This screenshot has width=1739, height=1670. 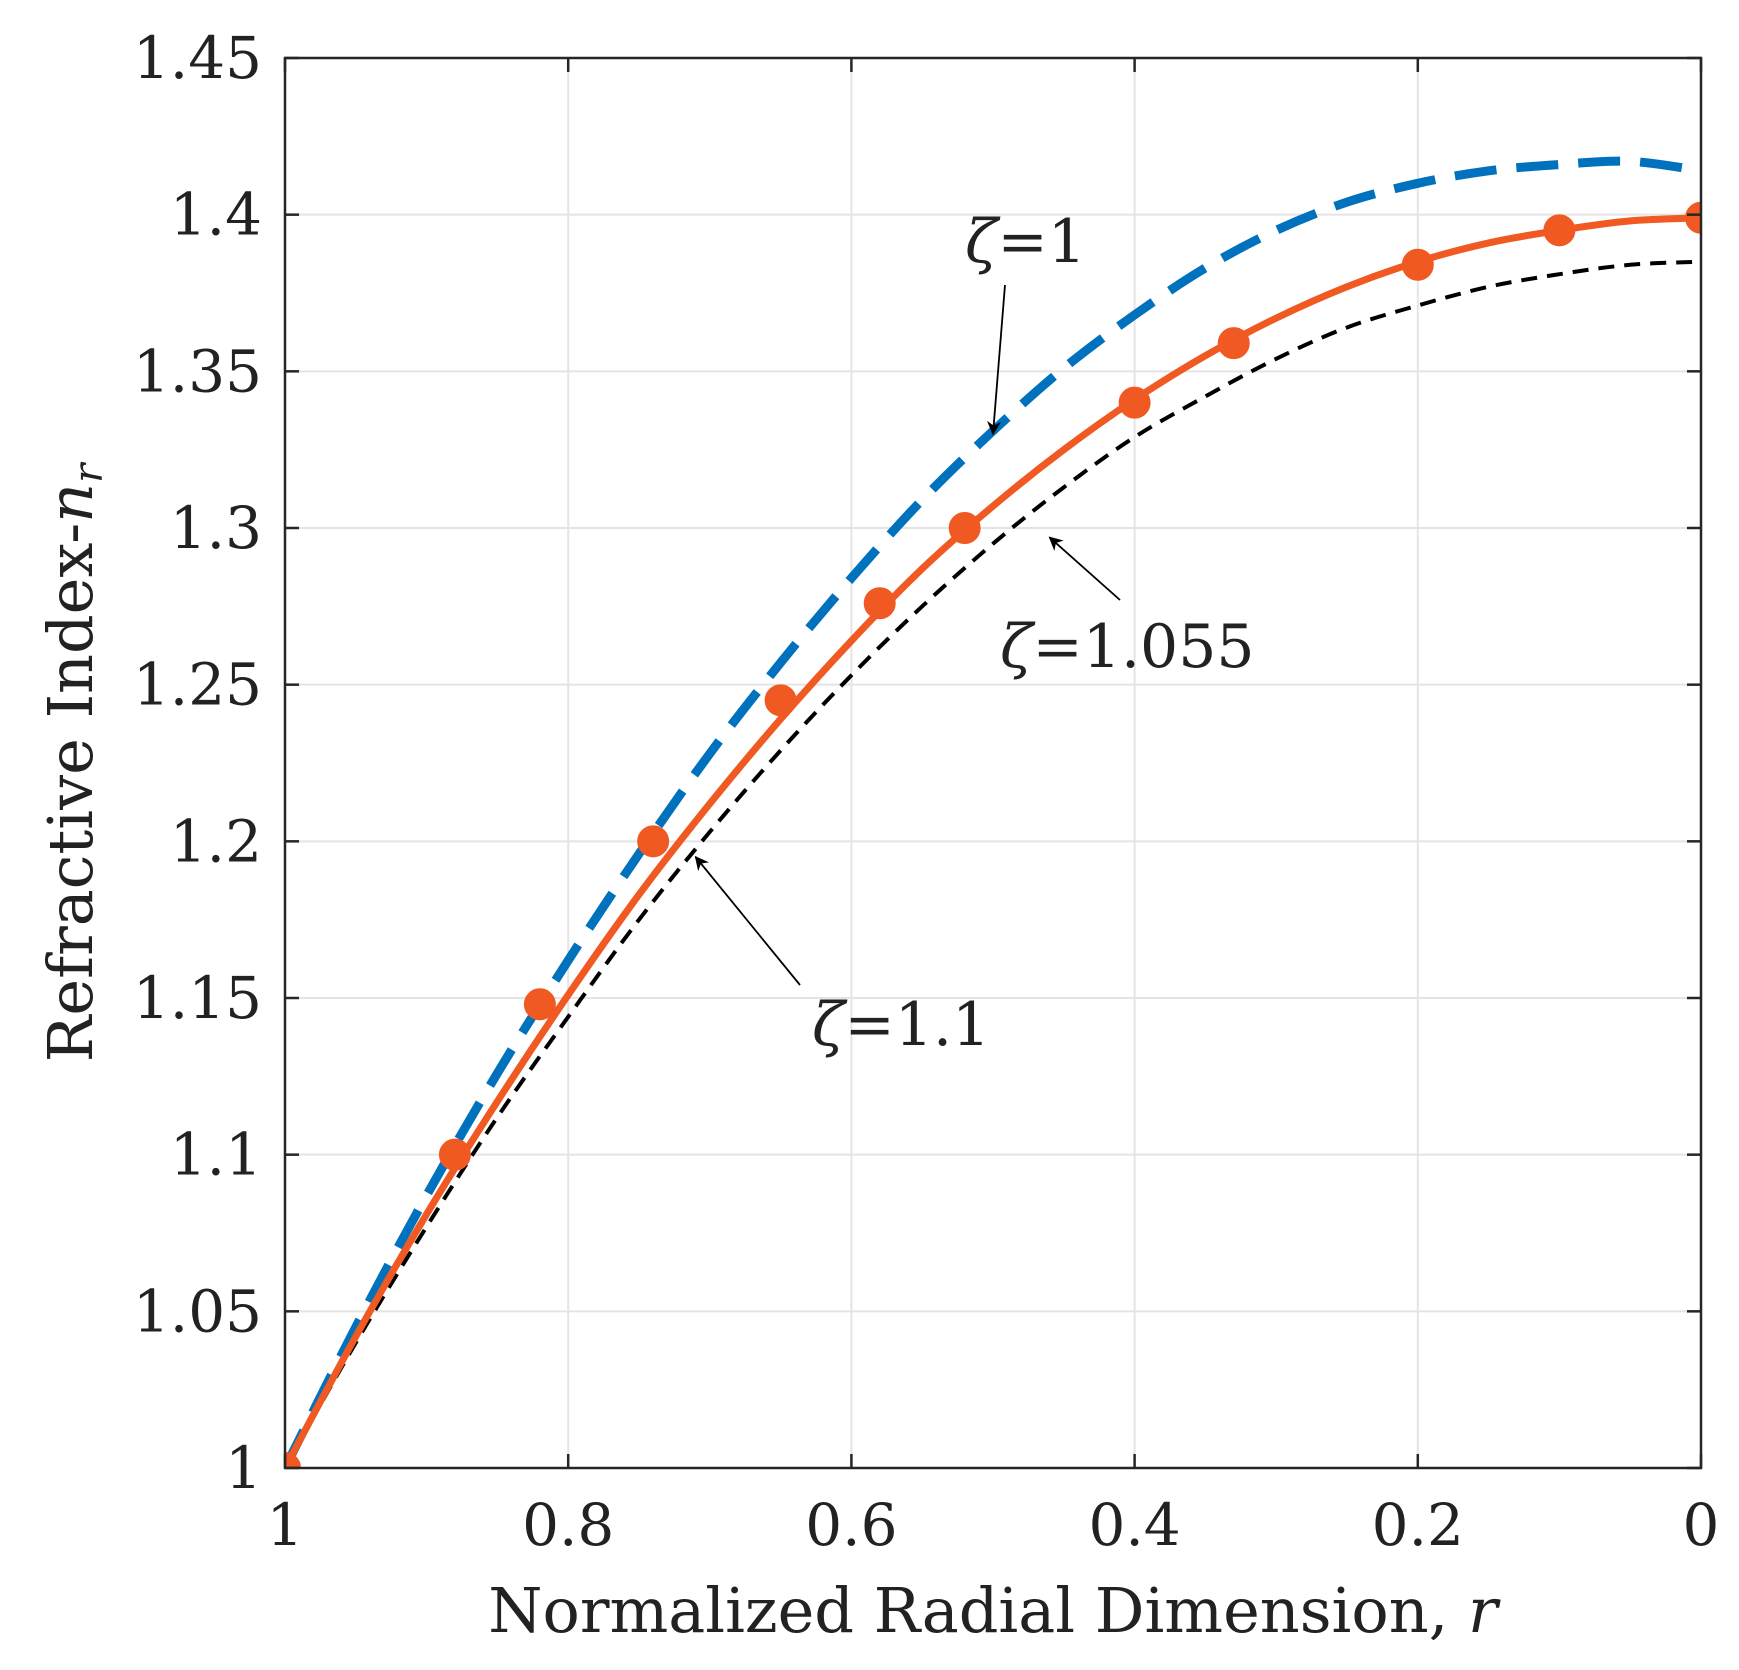 What do you see at coordinates (1484, 1610) in the screenshot?
I see `x-axis-title-var: r` at bounding box center [1484, 1610].